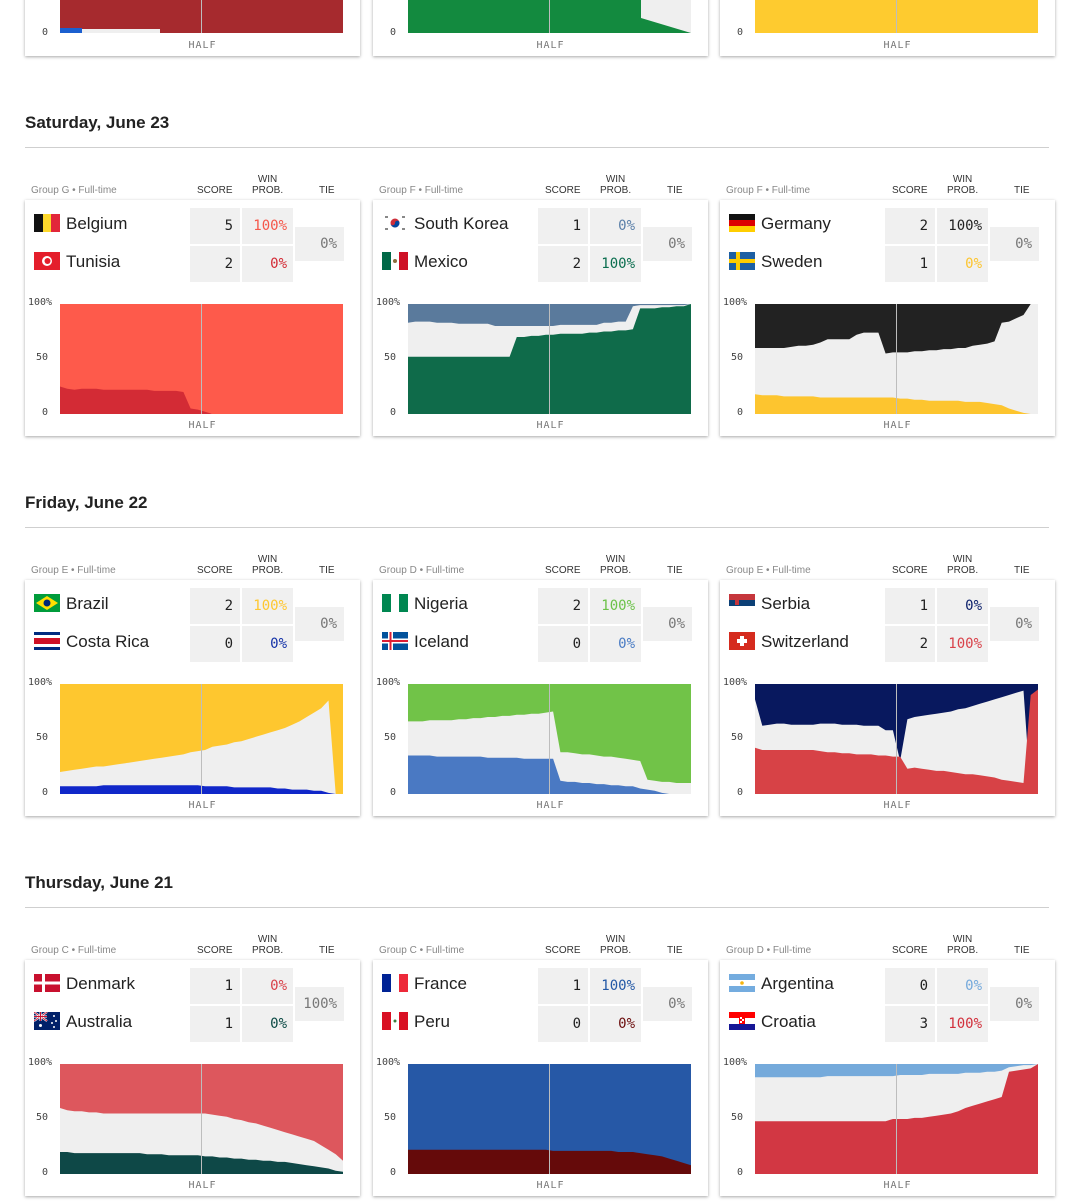 This screenshot has width=1085, height=1201. I want to click on match-card: Brazil 2 100% Costa Rica 0 0% 0% 100% 50 0 HALF, so click(192, 698).